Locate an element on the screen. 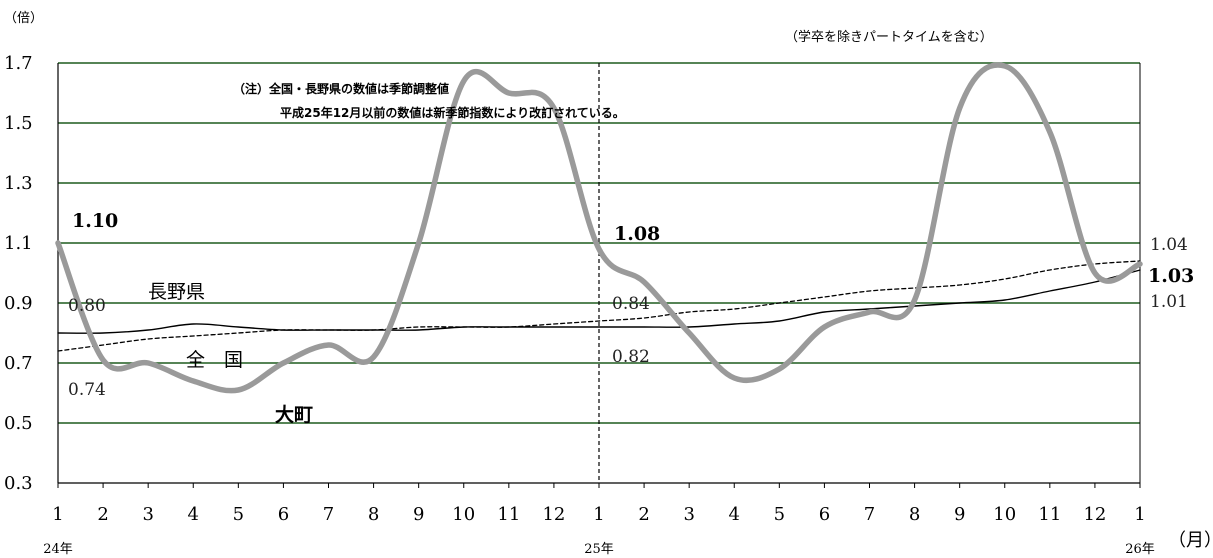 The image size is (1213, 558). x-axis-unit-label: （月） is located at coordinates (1190, 540).